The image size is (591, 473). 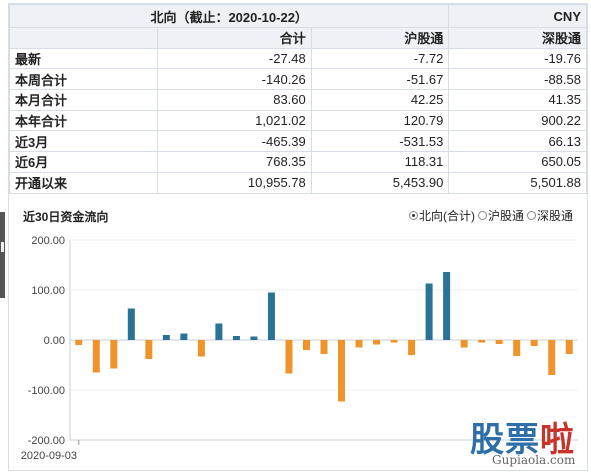 What do you see at coordinates (380, 182) in the screenshot?
I see `cell-value: 5,453.90` at bounding box center [380, 182].